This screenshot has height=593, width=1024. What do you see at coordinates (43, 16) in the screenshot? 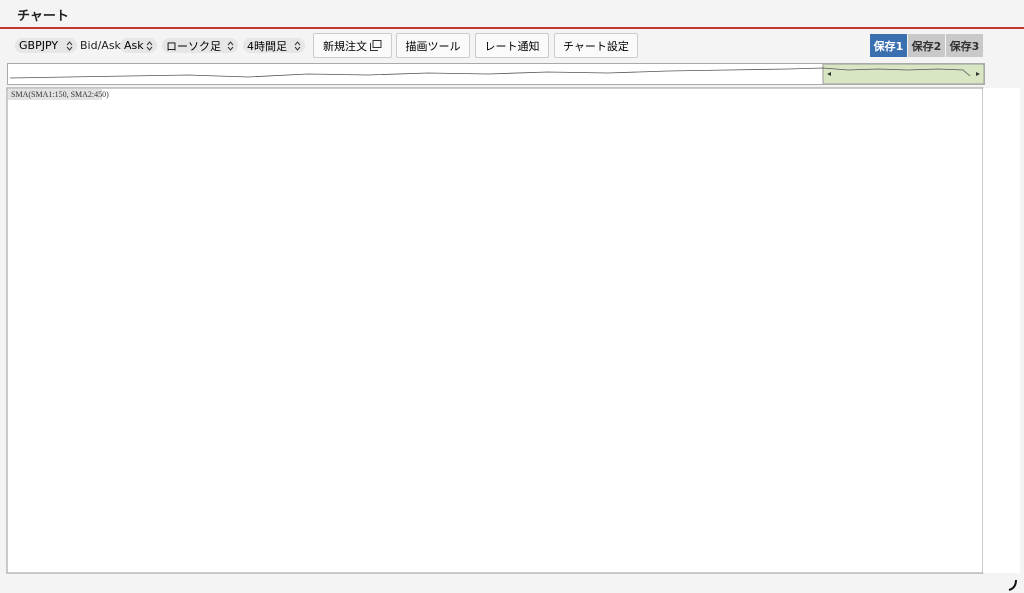
I see `page-title: チャート` at bounding box center [43, 16].